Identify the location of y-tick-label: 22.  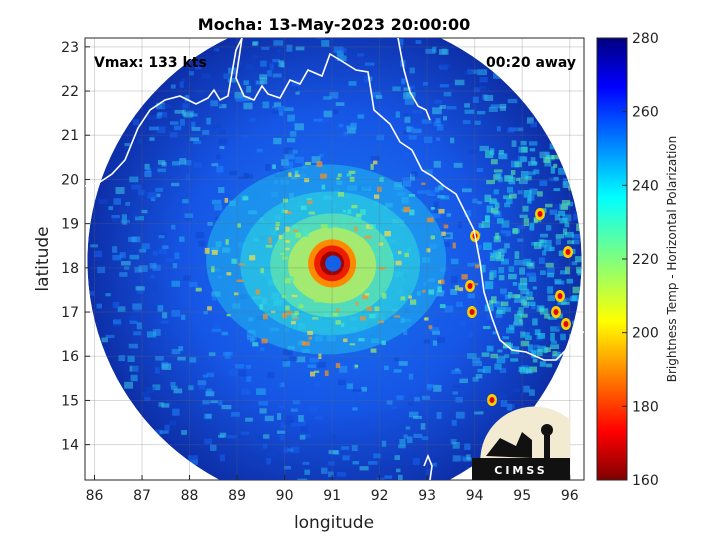
(70, 92).